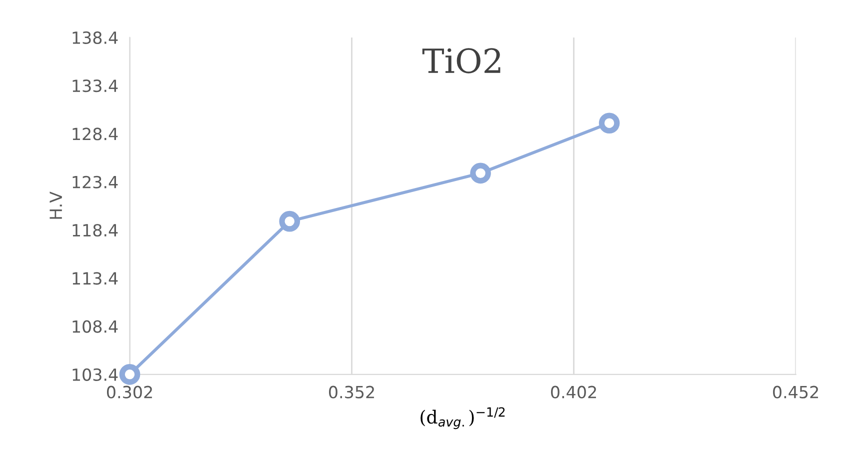 This screenshot has width=865, height=468. Describe the element at coordinates (461, 61) in the screenshot. I see `chart-title: TiO2` at that location.